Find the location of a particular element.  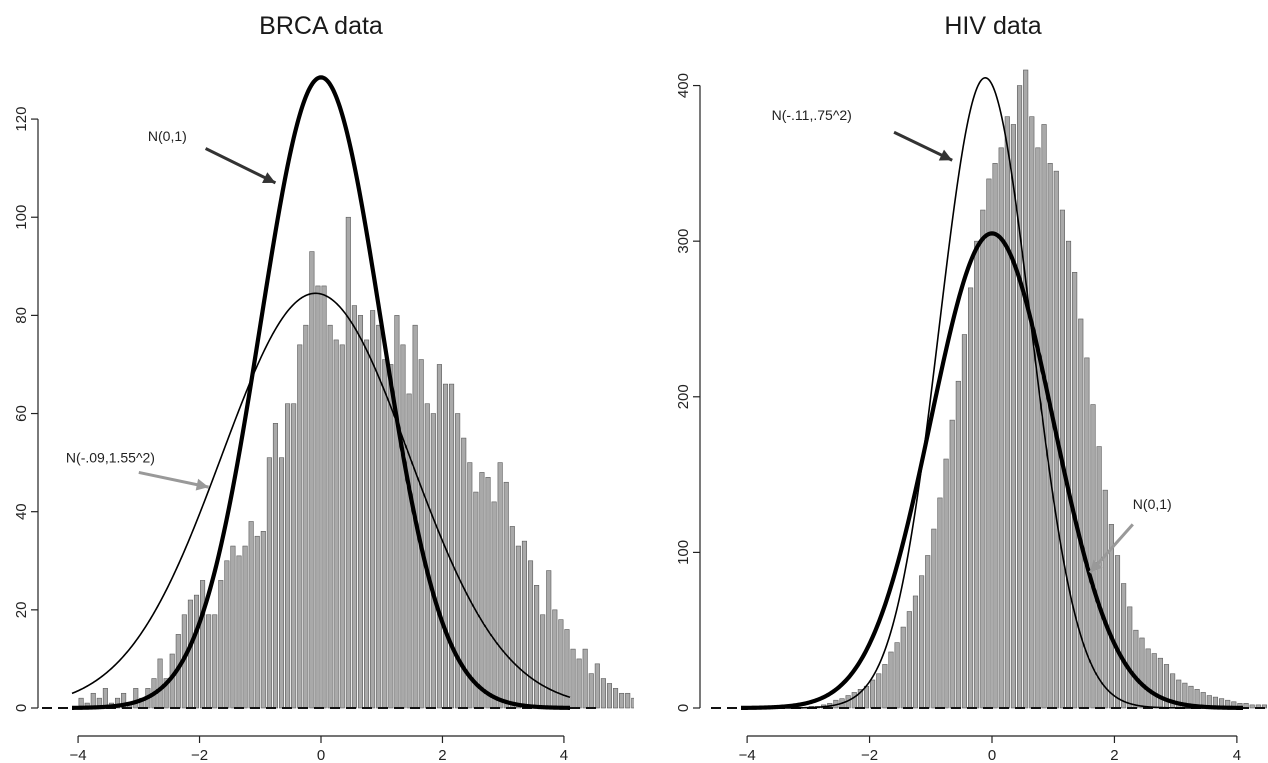

y-tick-label: 20 is located at coordinates (21, 610).